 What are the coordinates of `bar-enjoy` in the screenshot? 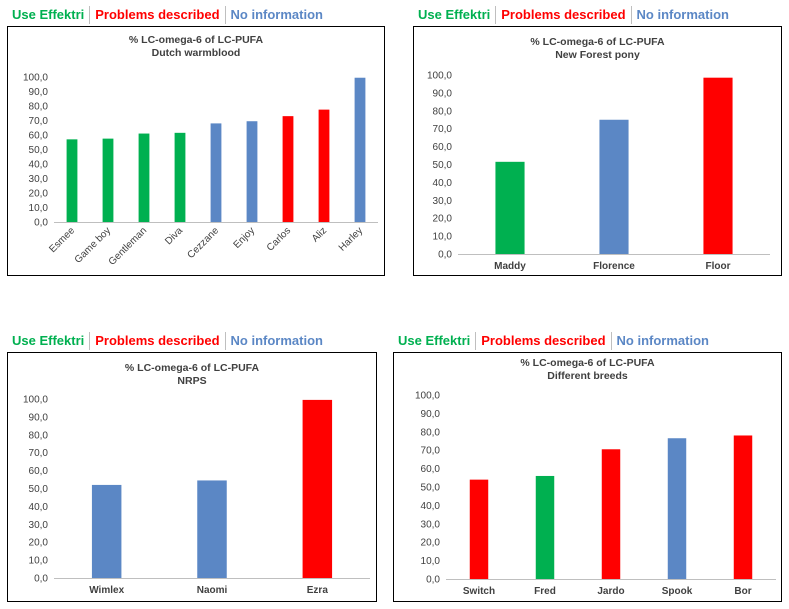 It's located at (252, 171).